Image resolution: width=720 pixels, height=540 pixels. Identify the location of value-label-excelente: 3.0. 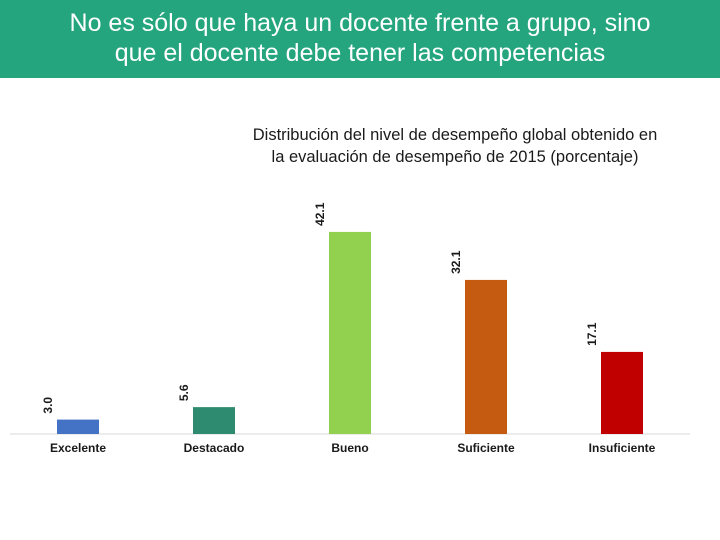
(48, 405).